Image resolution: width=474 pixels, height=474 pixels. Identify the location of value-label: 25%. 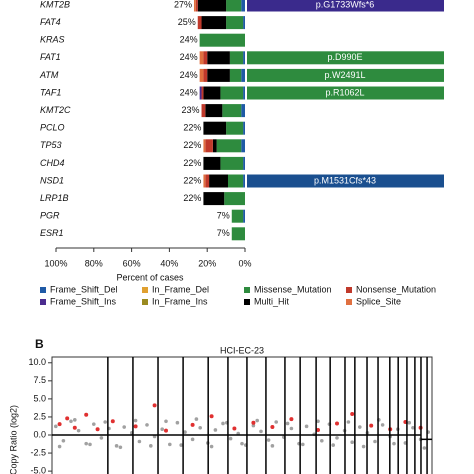
(187, 22).